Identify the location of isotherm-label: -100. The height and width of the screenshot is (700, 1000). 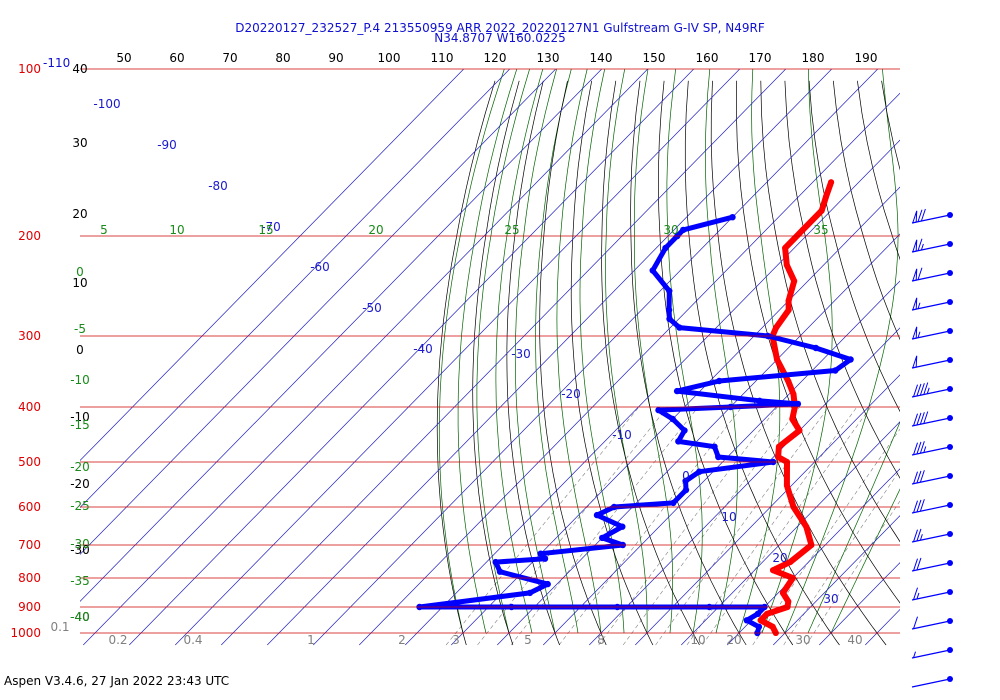
(106, 104).